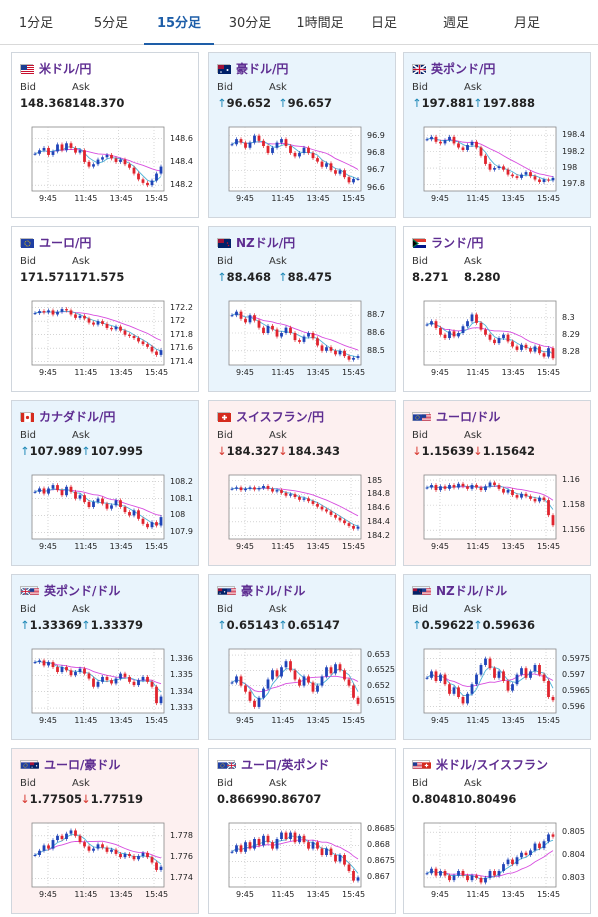 Image resolution: width=598 pixels, height=917 pixels. I want to click on tab-15min: 15分足, so click(179, 22).